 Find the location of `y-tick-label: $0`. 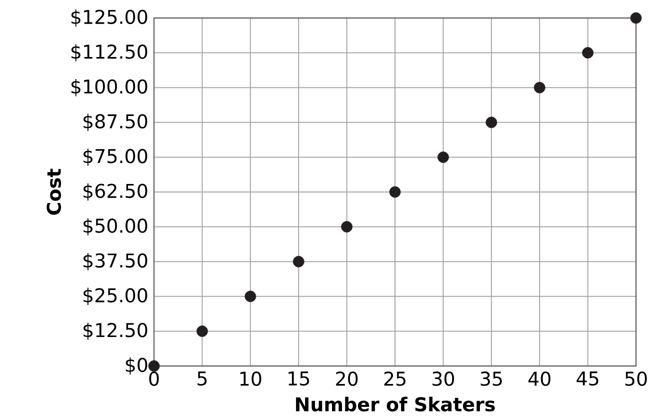

y-tick-label: $0 is located at coordinates (137, 366).